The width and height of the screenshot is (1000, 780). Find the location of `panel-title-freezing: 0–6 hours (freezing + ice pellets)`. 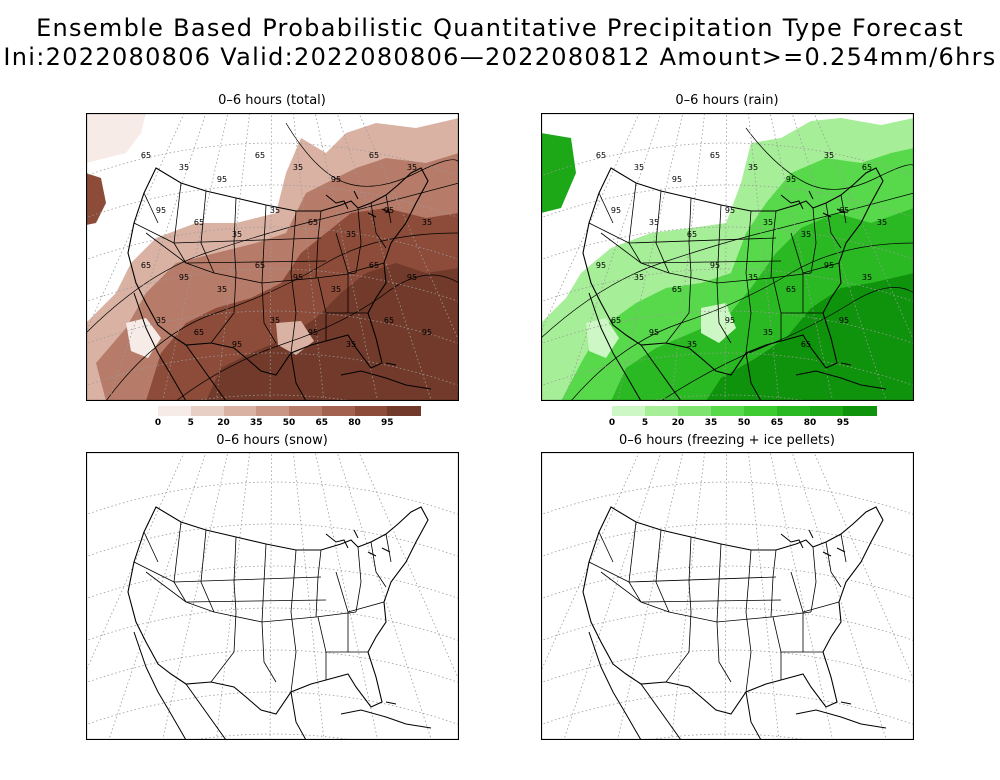

panel-title-freezing: 0–6 hours (freezing + ice pellets) is located at coordinates (727, 440).